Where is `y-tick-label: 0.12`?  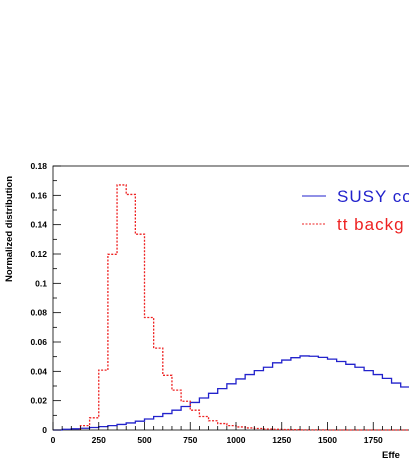 y-tick-label: 0.12 is located at coordinates (38, 254).